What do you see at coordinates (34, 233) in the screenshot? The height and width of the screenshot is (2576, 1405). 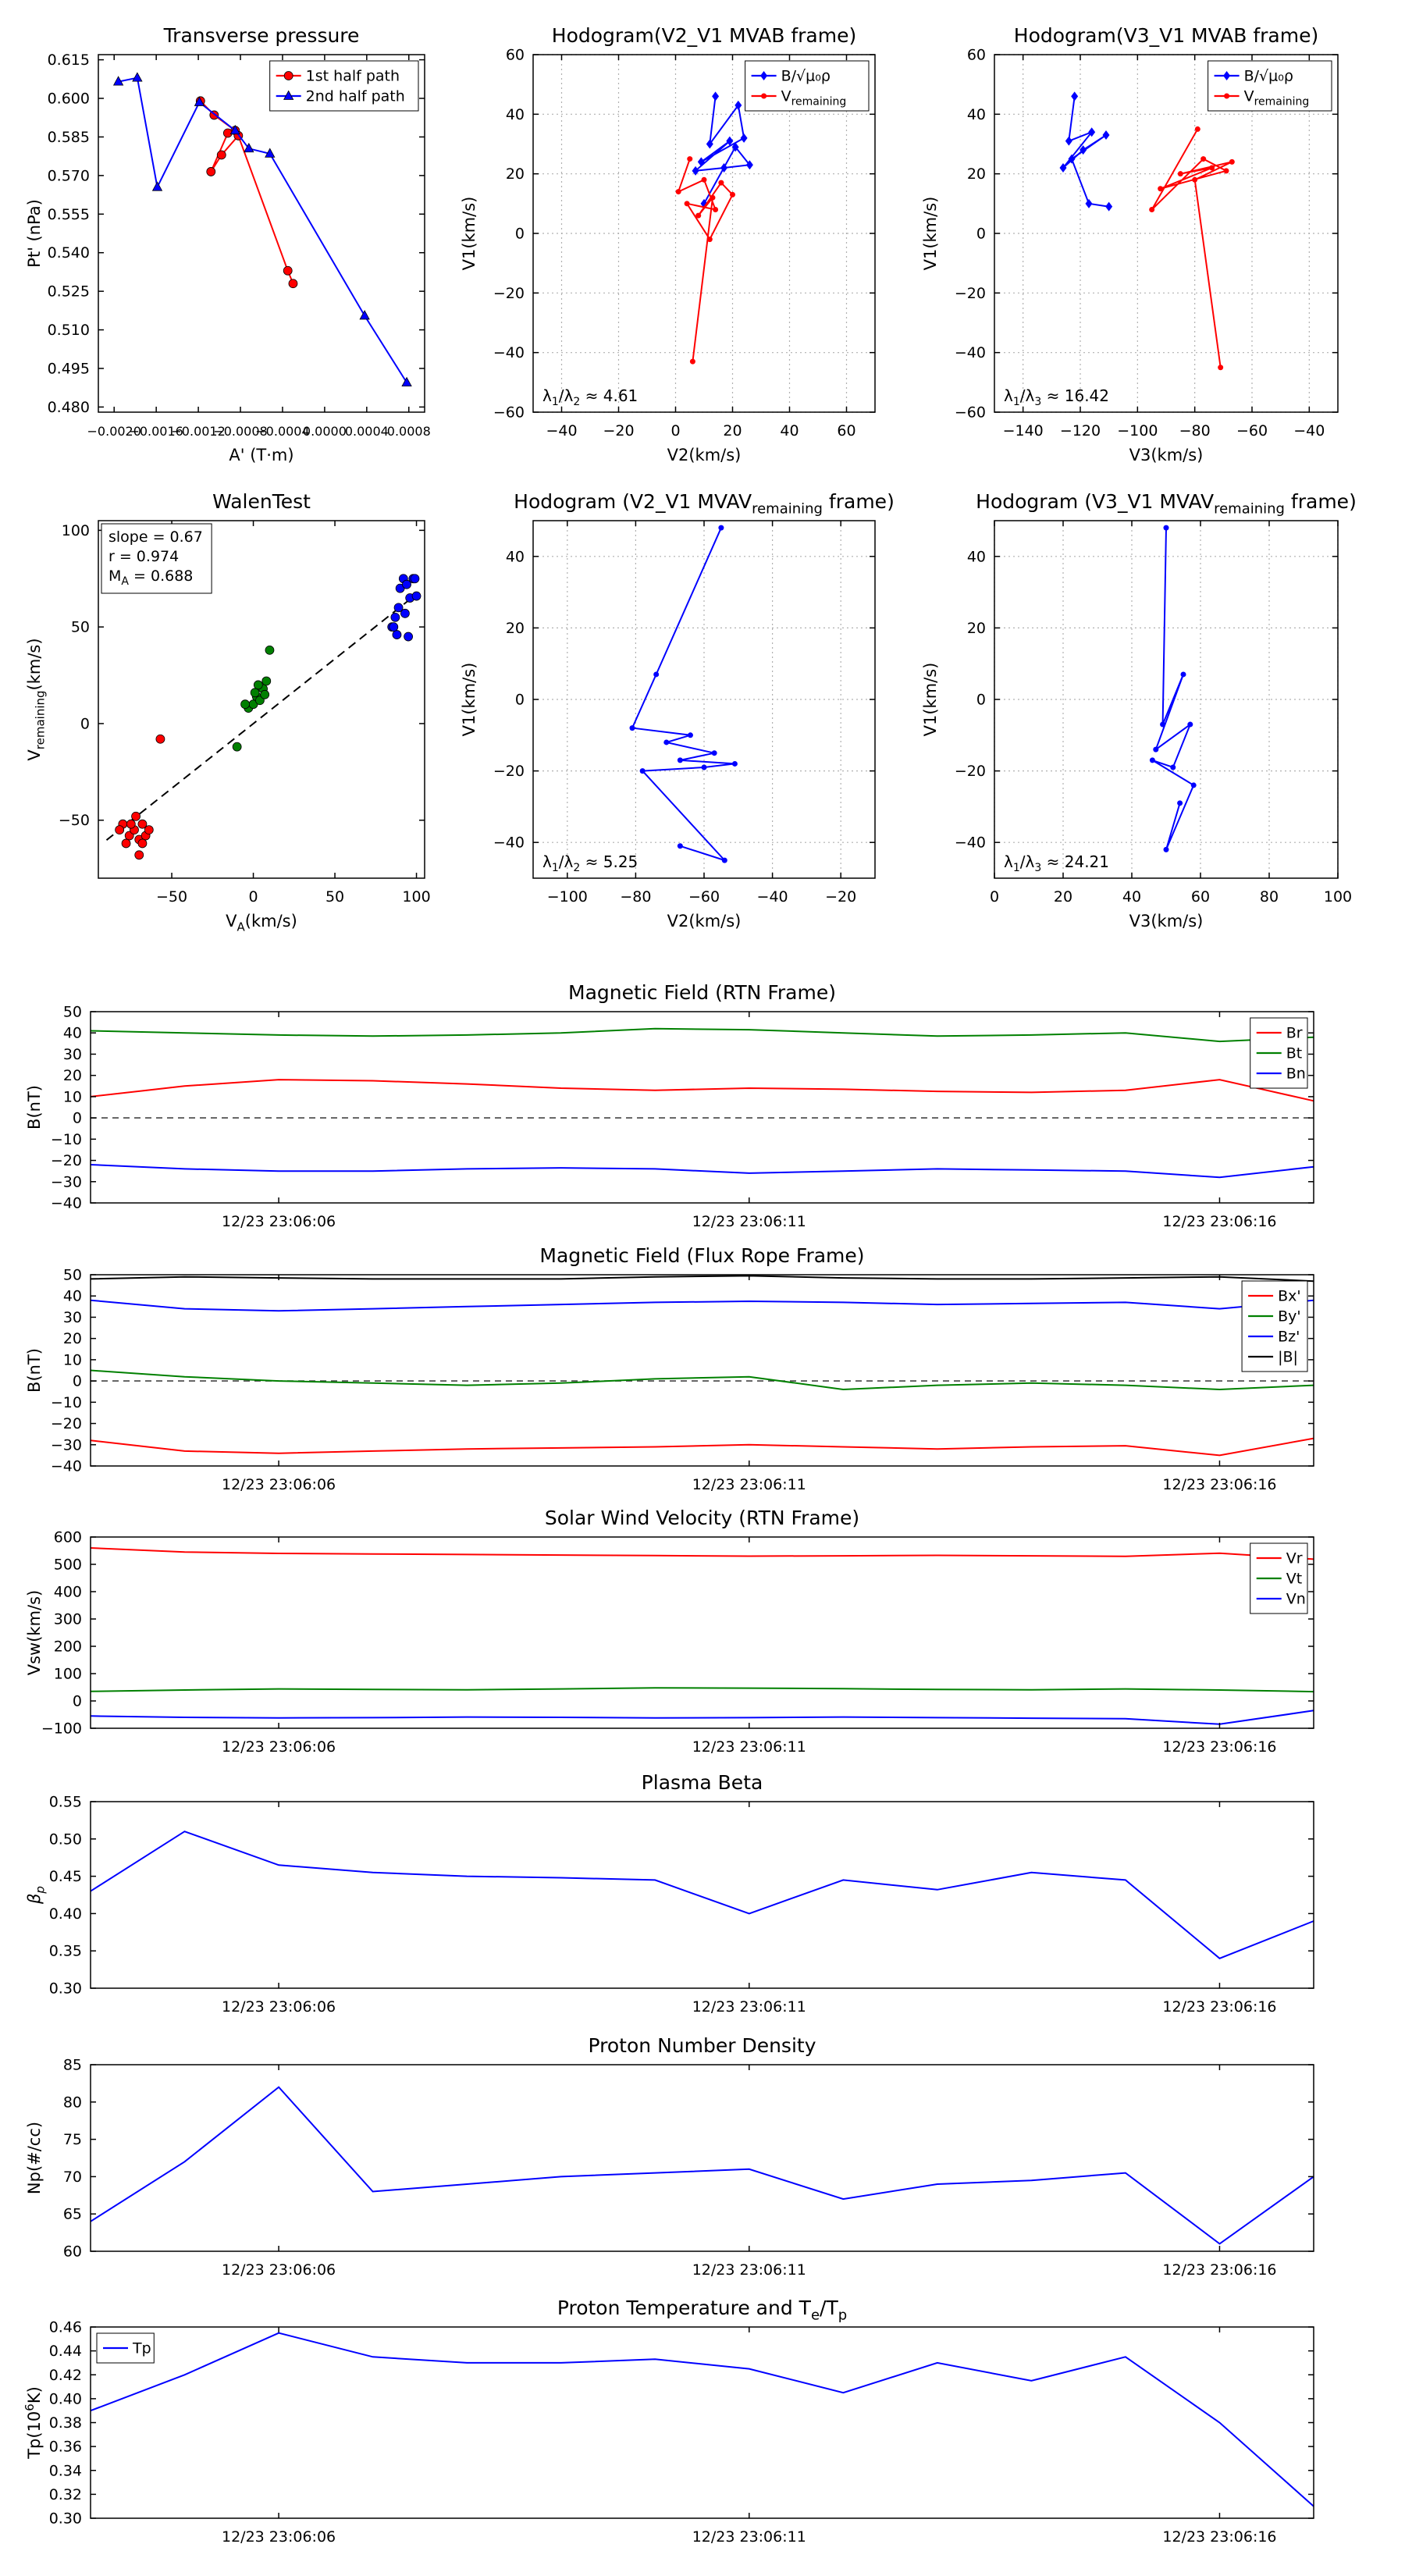 I see `y-axis-label: Pt' (nPa)` at bounding box center [34, 233].